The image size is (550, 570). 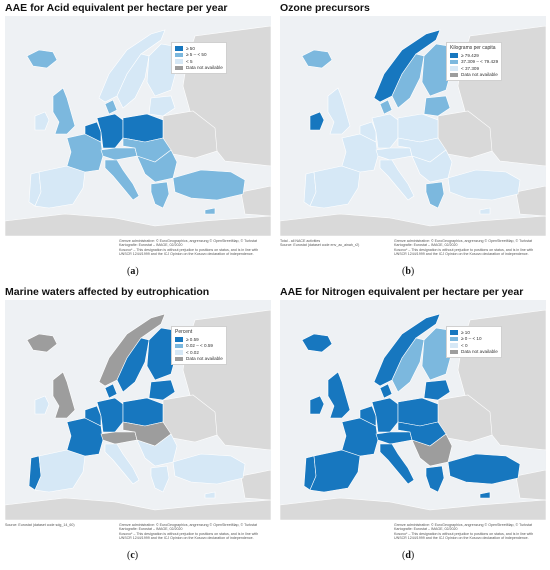 I want to click on legend-item: ≥ 10, so click(x=474, y=332).